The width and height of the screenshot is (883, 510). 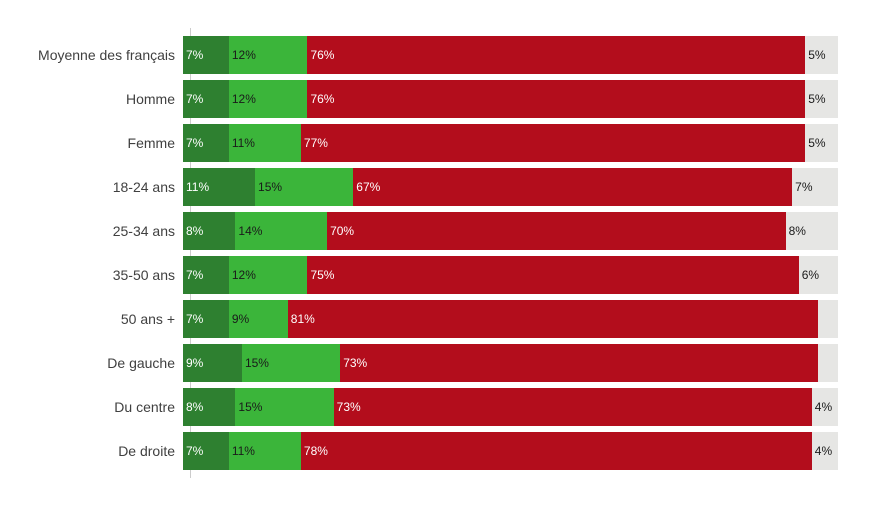 I want to click on bar-track: 7% 12% 75% 6%, so click(x=510, y=275).